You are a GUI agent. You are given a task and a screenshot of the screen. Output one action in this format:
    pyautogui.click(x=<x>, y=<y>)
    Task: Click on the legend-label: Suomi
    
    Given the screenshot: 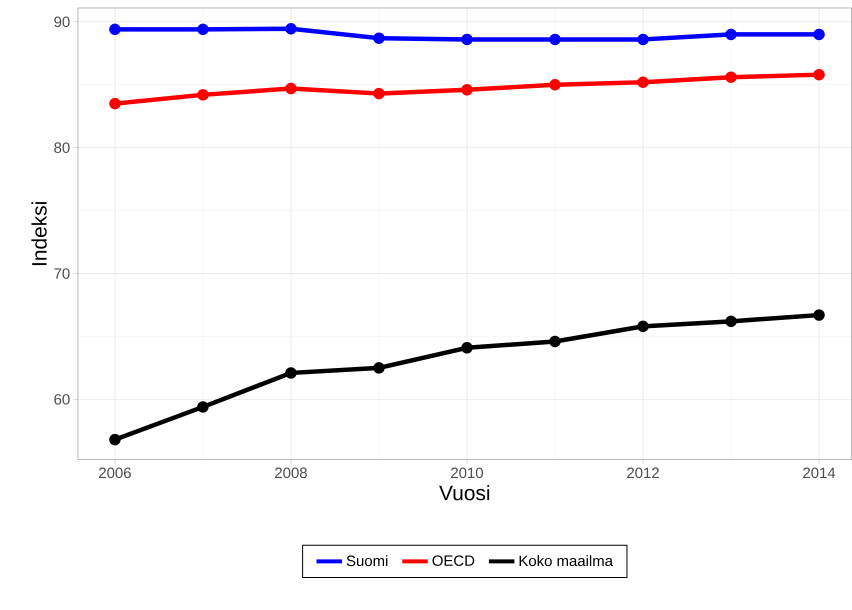 What is the action you would take?
    pyautogui.click(x=367, y=560)
    